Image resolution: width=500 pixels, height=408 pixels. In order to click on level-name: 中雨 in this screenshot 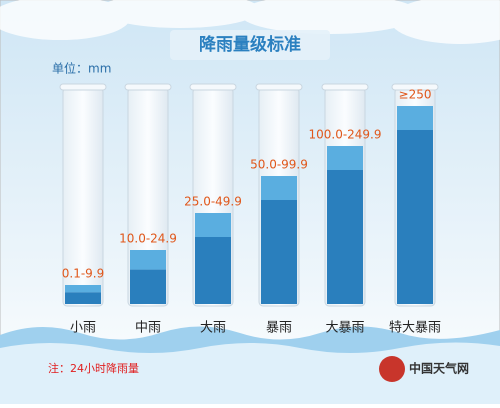, I will do `click(148, 328)`.